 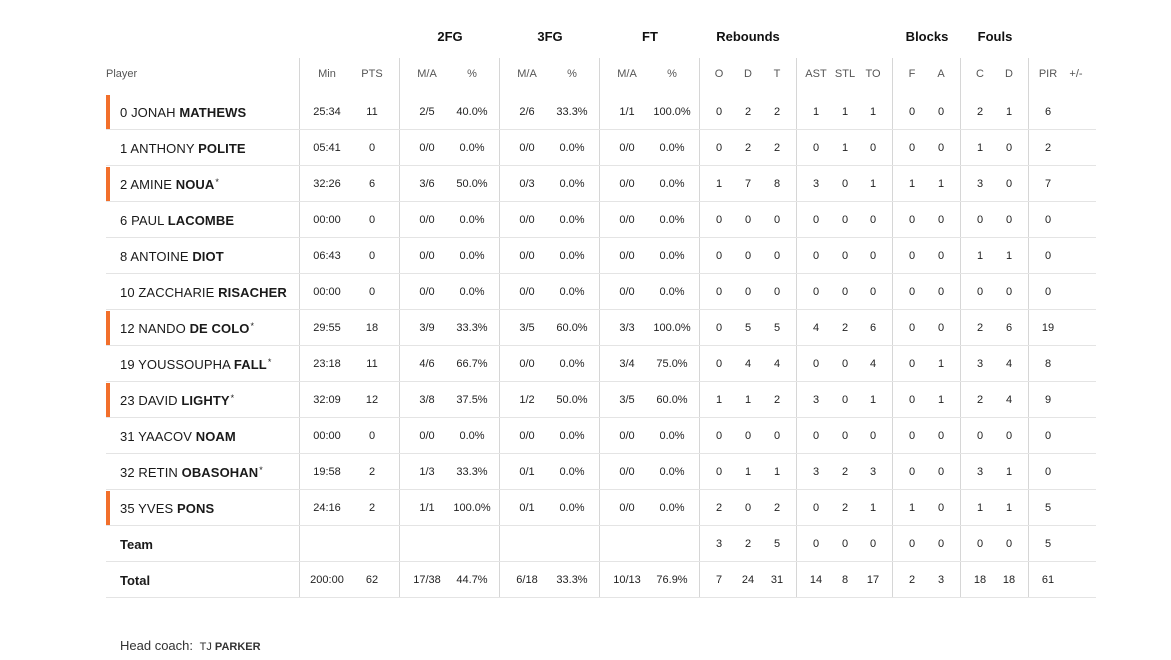 I want to click on player-name: 10 Zaccharie Risacher, so click(x=204, y=292).